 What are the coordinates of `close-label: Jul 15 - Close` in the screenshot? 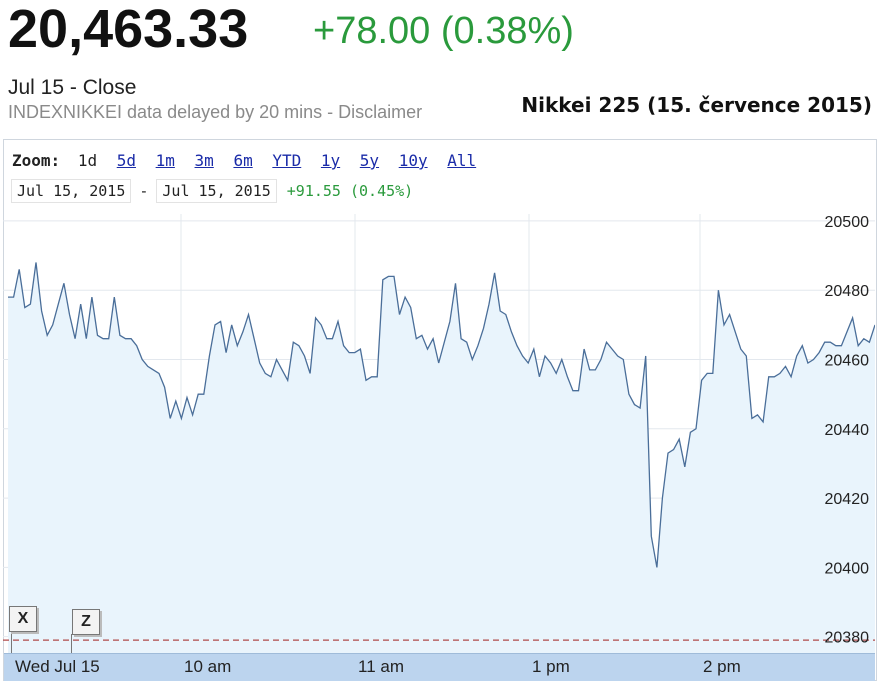 It's located at (72, 87).